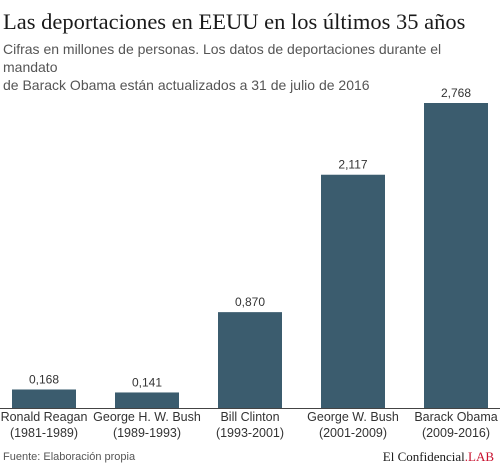 This screenshot has width=500, height=470. I want to click on category-label-2-0: Bill Clinton, so click(249, 417).